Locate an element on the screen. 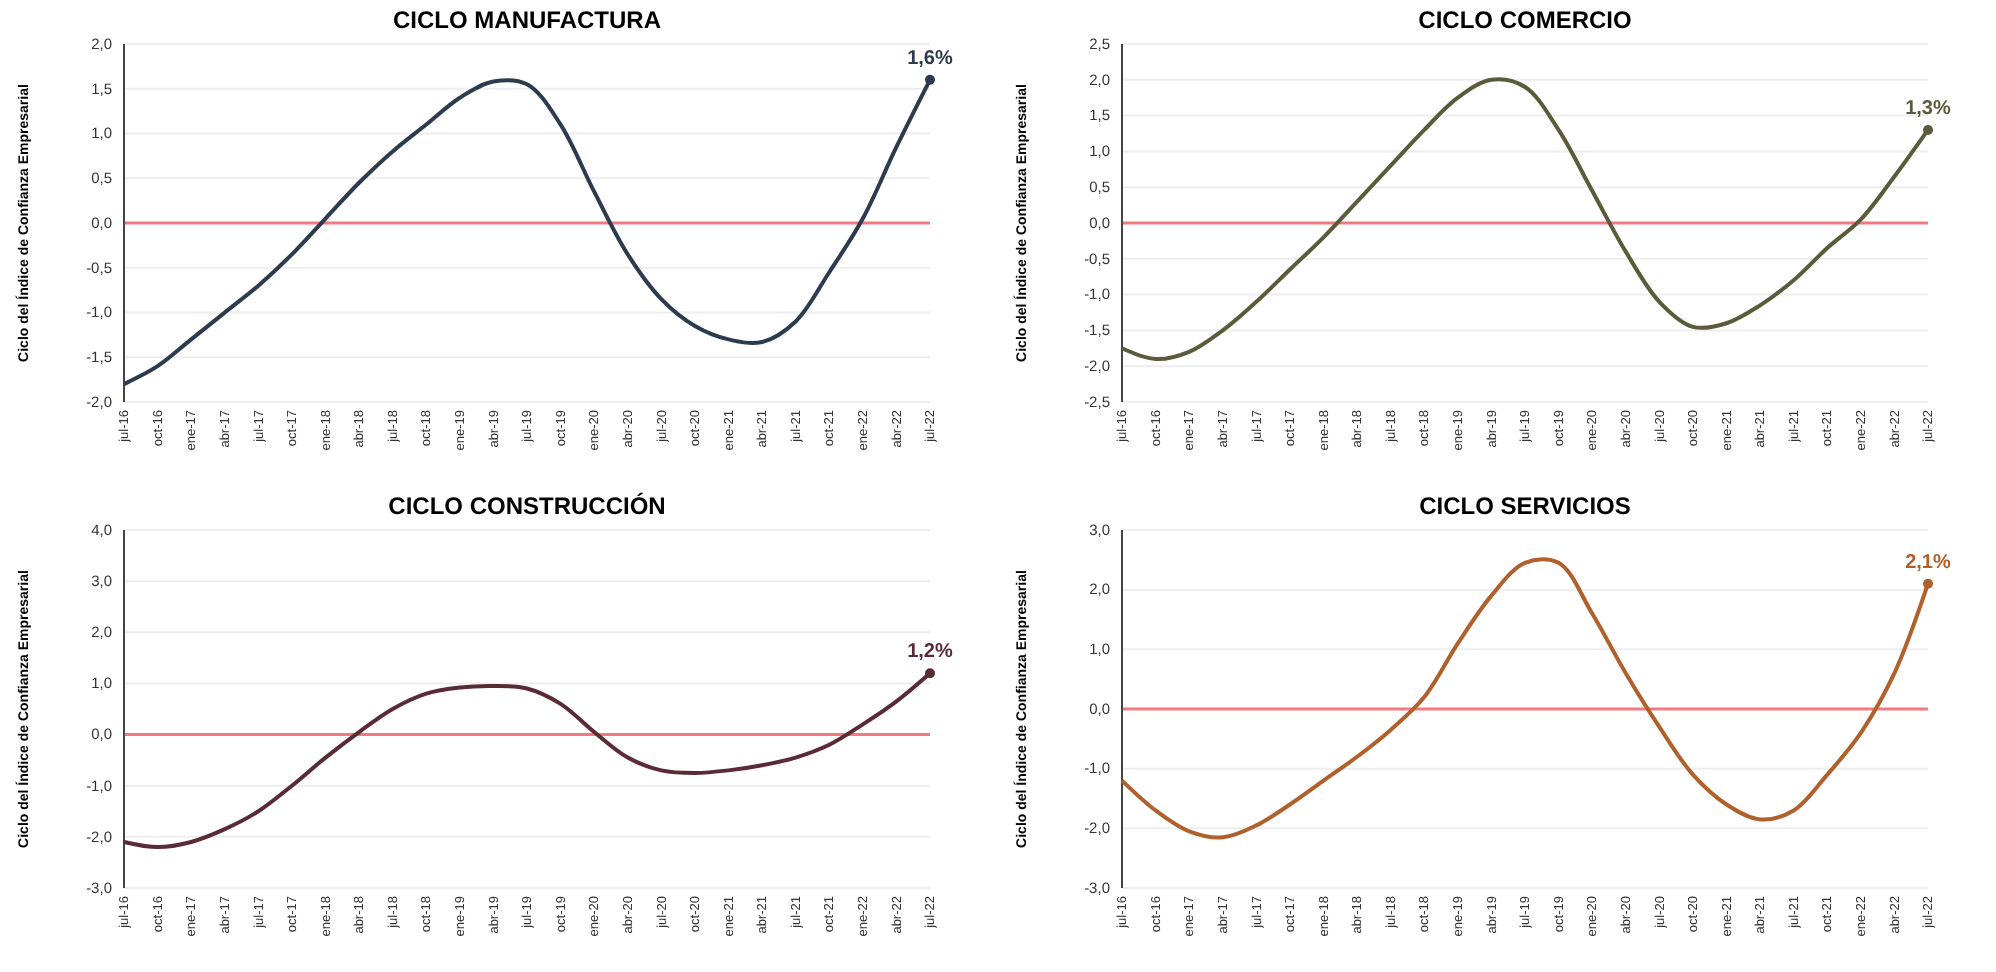  annotation: 2,1% is located at coordinates (1928, 562).